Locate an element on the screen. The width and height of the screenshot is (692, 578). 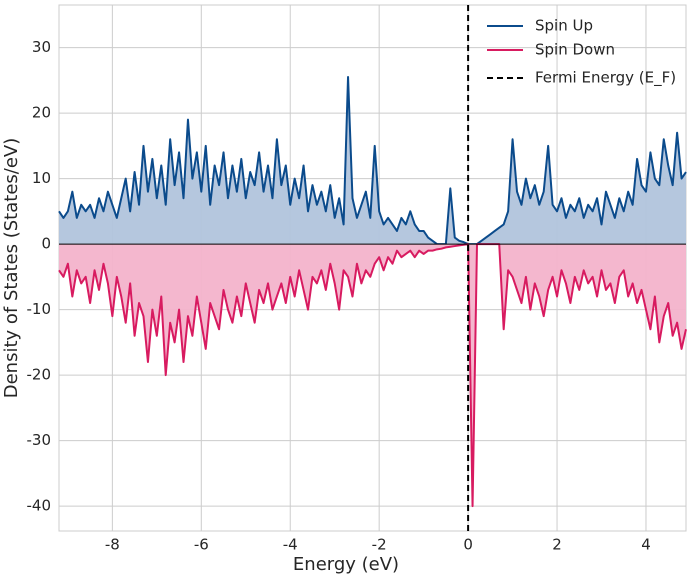
x-tick-label: -2 is located at coordinates (379, 545).